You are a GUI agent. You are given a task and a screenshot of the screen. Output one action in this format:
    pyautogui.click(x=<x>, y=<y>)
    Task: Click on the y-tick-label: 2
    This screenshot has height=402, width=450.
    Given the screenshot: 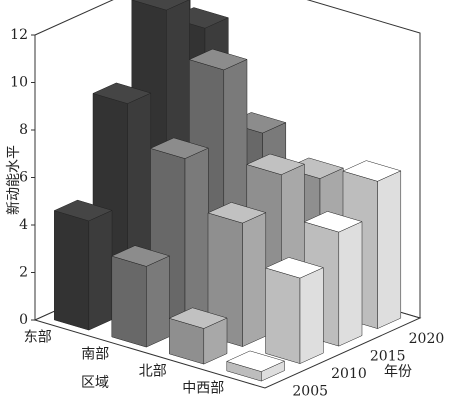 What is the action you would take?
    pyautogui.click(x=23, y=273)
    